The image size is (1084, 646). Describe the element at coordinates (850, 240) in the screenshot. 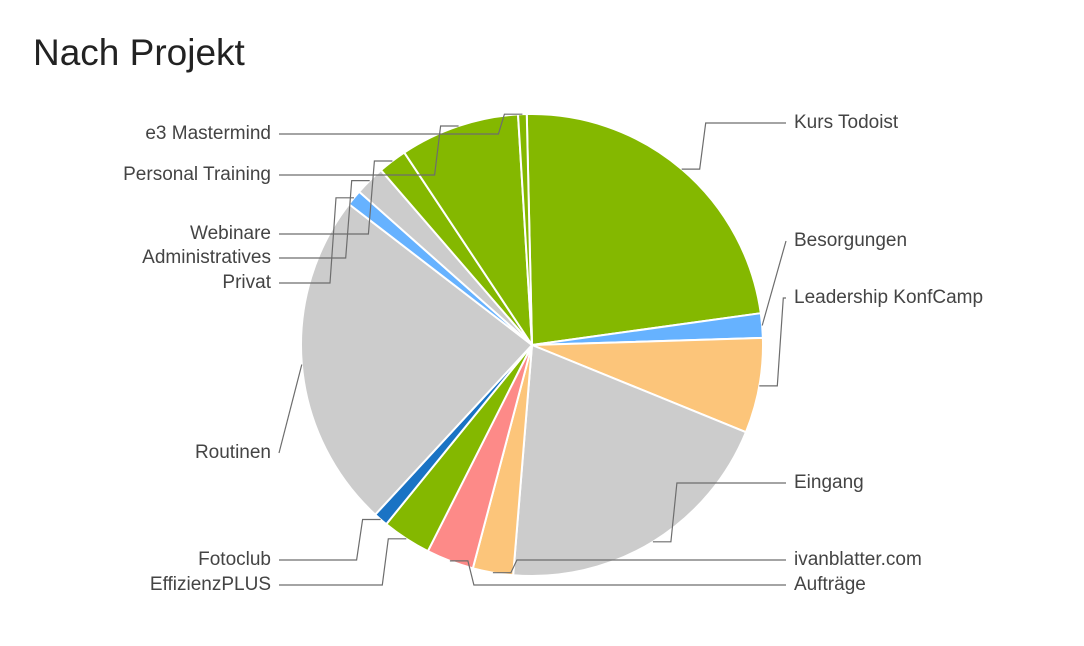

I see `label-besorgungen: Besorgungen` at that location.